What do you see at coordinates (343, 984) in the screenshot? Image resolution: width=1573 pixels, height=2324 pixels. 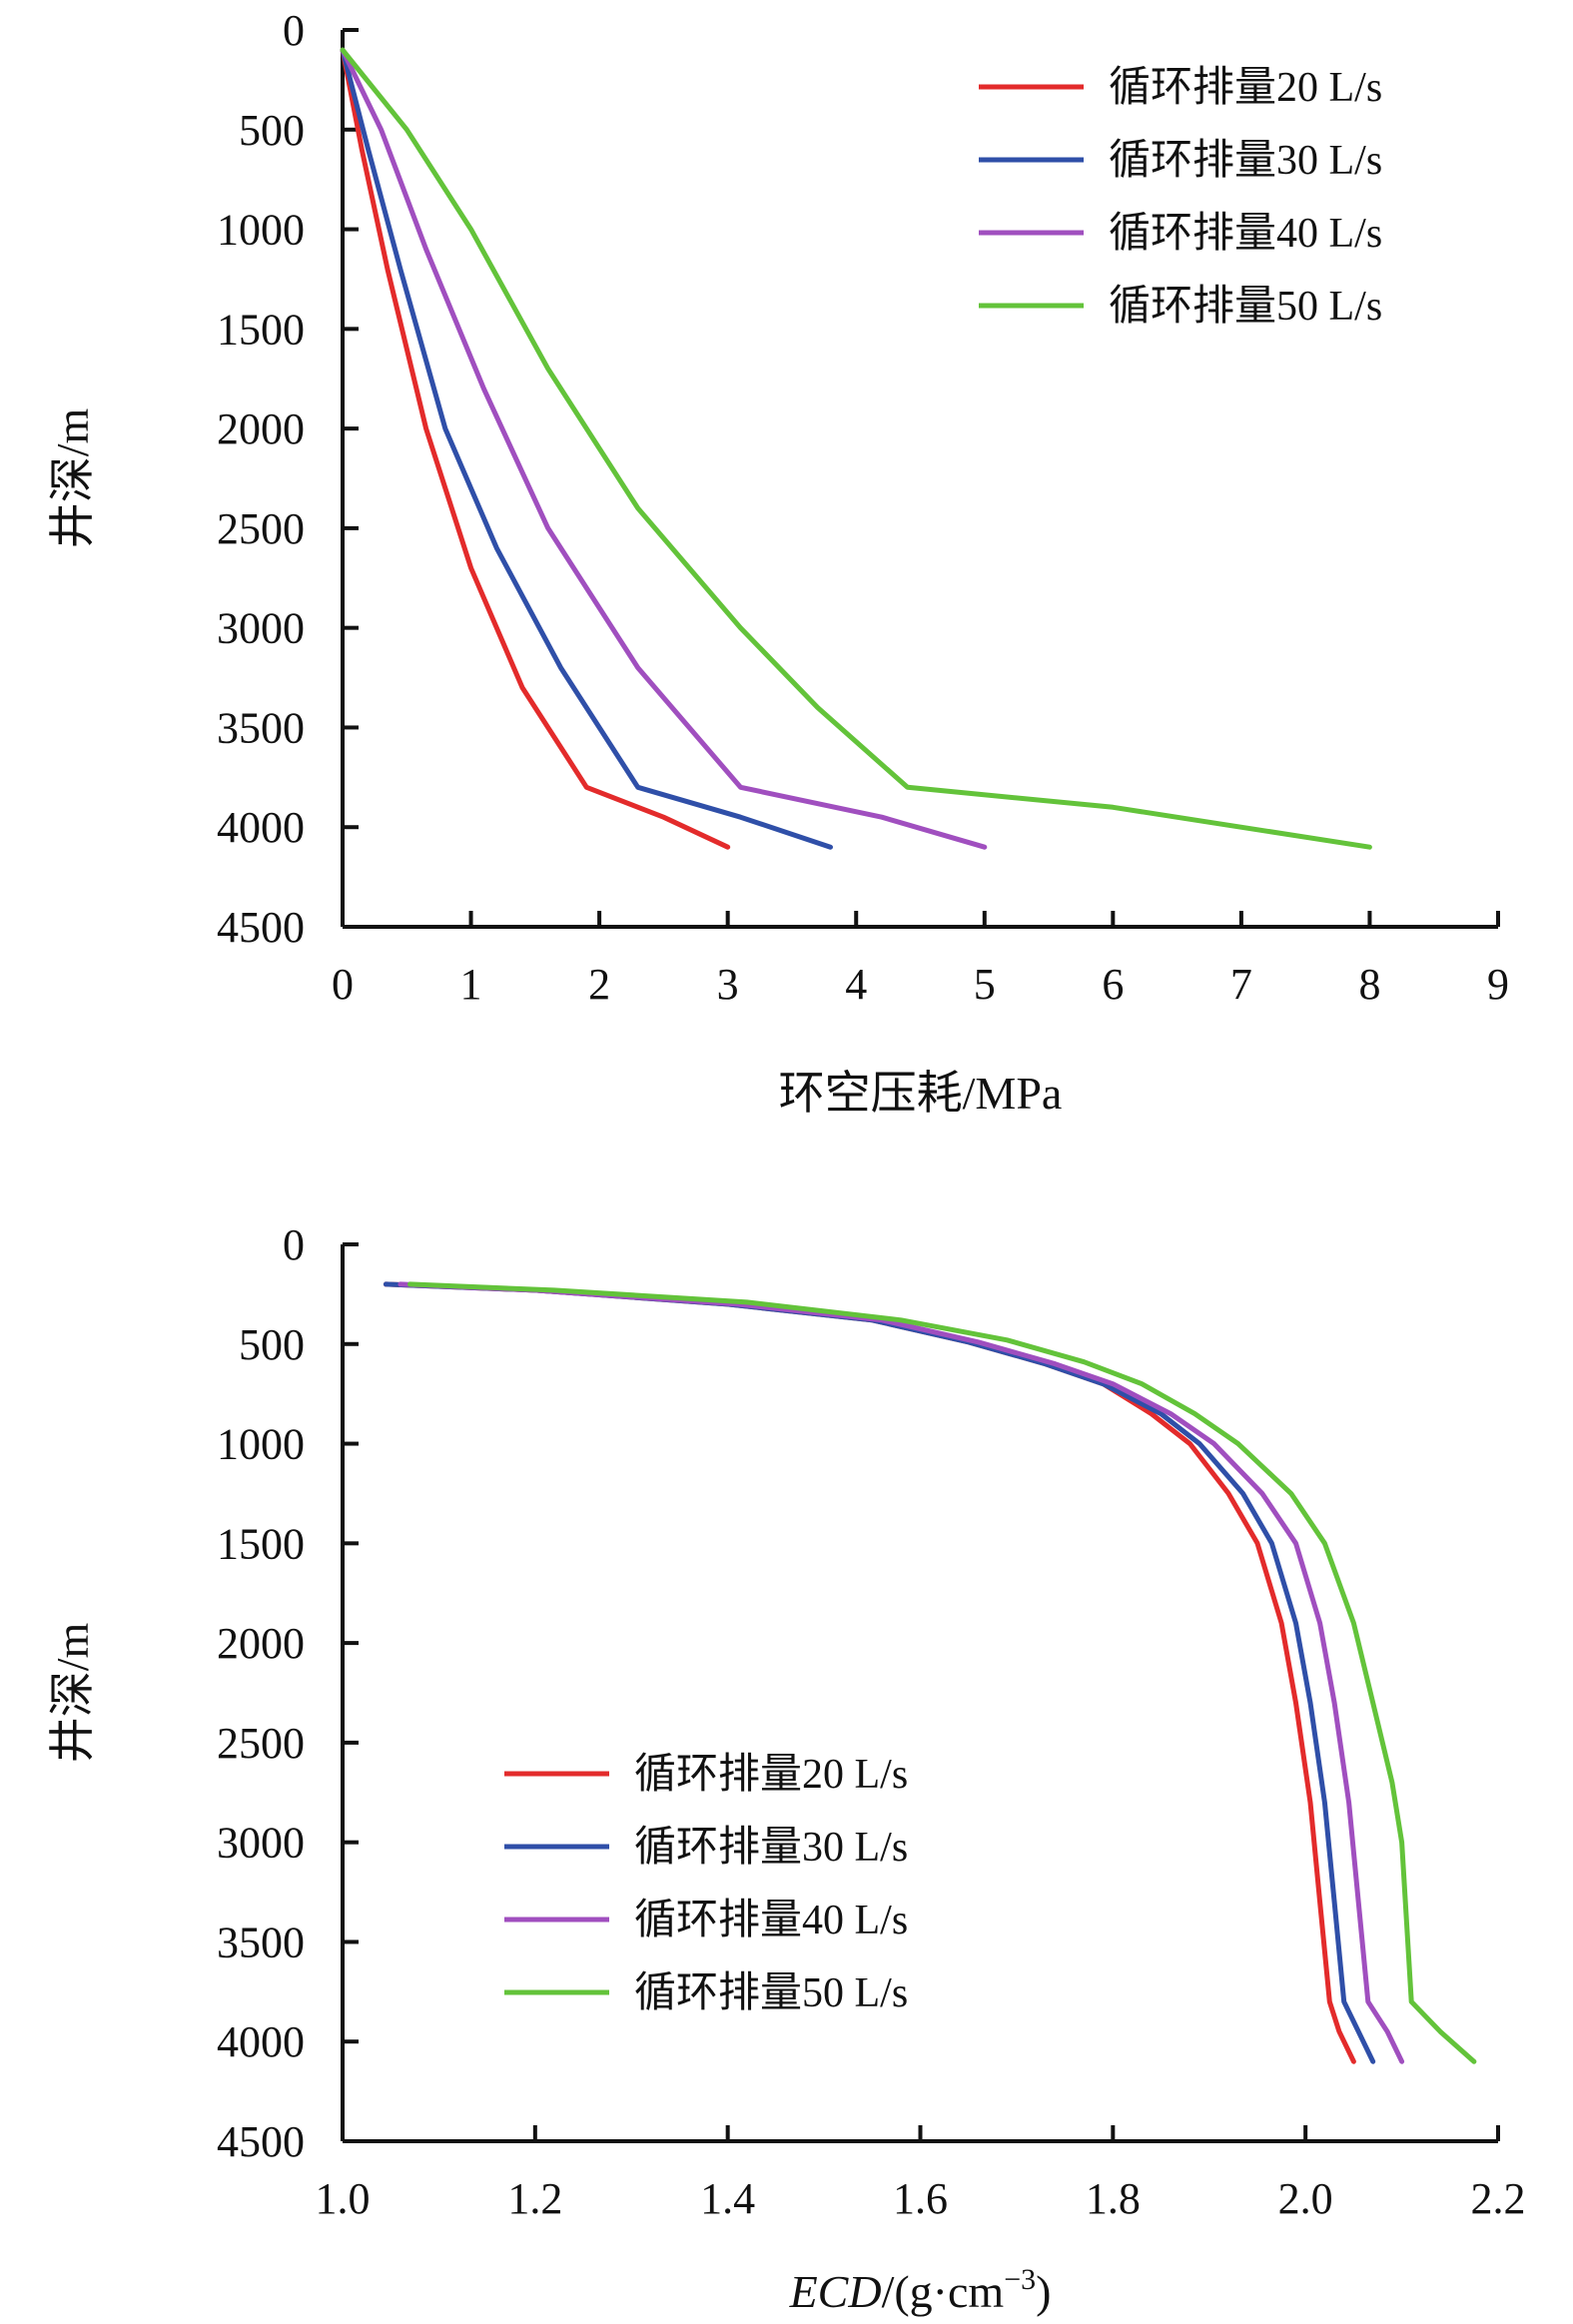 I see `x-tick-label: 0` at bounding box center [343, 984].